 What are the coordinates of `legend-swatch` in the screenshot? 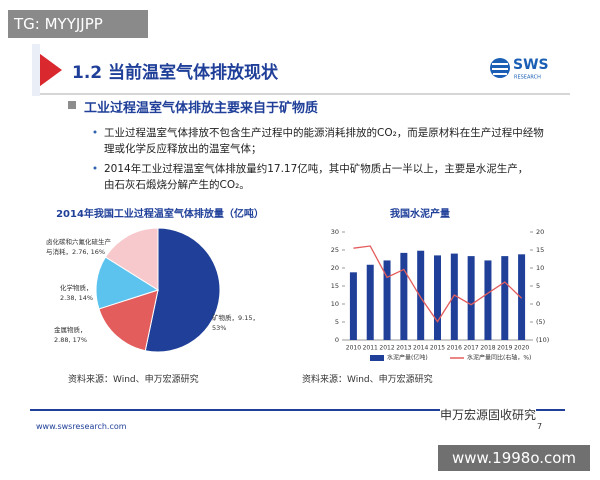 It's located at (377, 358).